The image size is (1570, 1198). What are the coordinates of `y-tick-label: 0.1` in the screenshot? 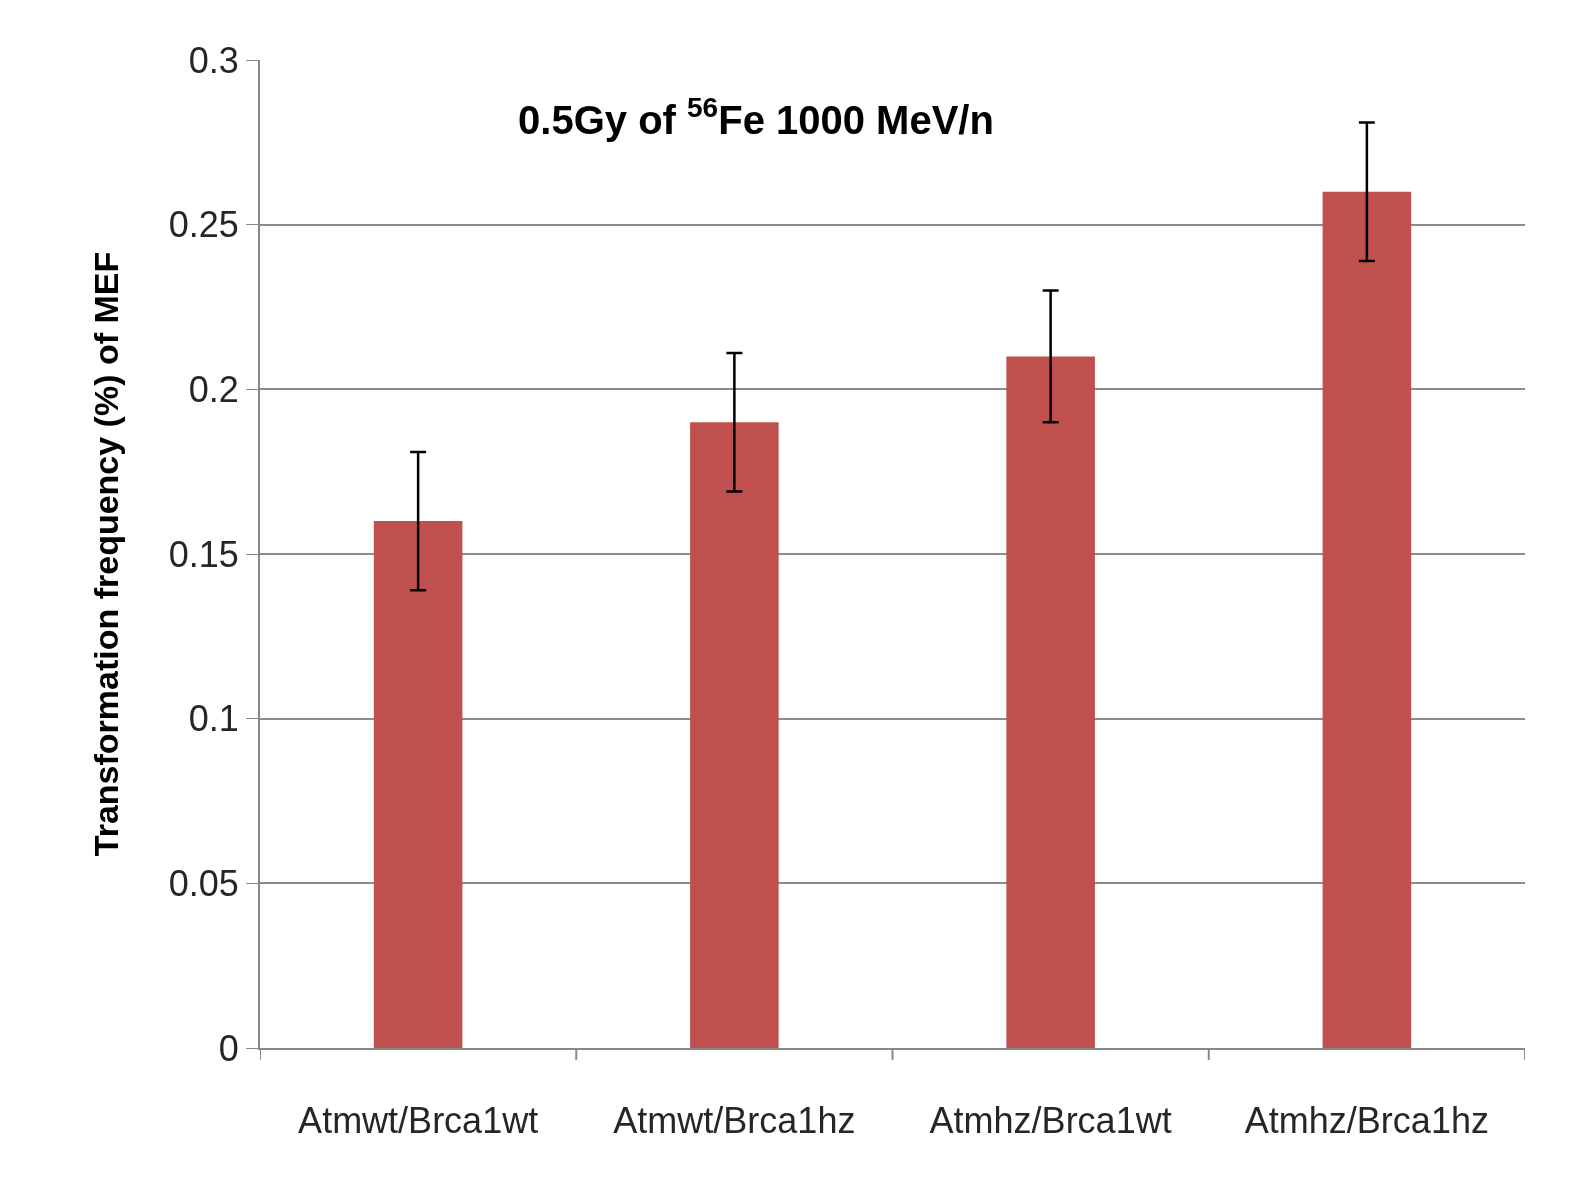 It's located at (213, 719).